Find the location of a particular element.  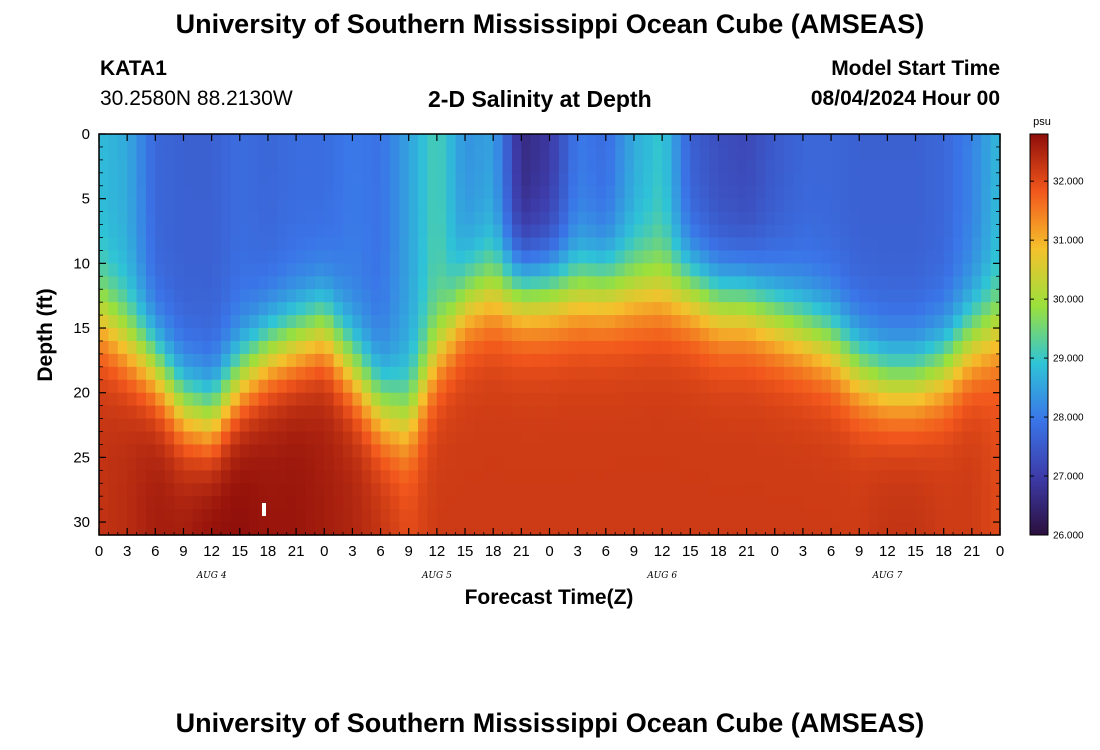

y-tick-label: 10 is located at coordinates (81, 263).